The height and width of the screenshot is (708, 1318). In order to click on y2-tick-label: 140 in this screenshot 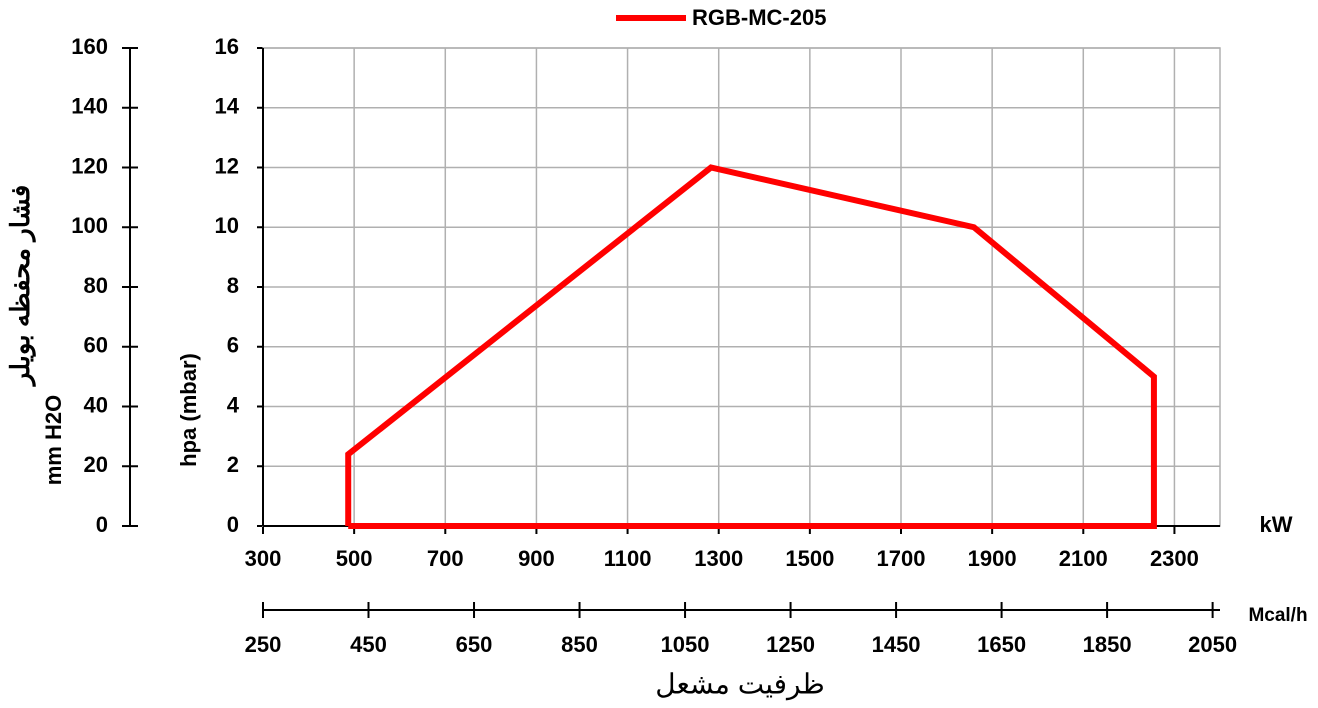, I will do `click(89, 106)`.